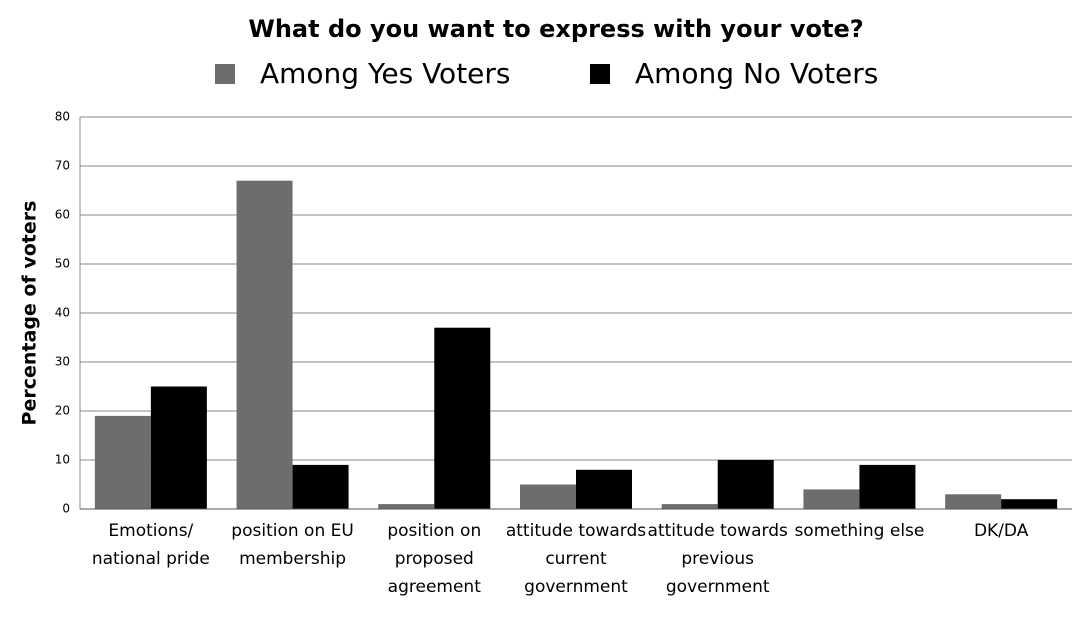 The width and height of the screenshot is (1072, 620). What do you see at coordinates (62, 411) in the screenshot?
I see `y-tick-label: 20` at bounding box center [62, 411].